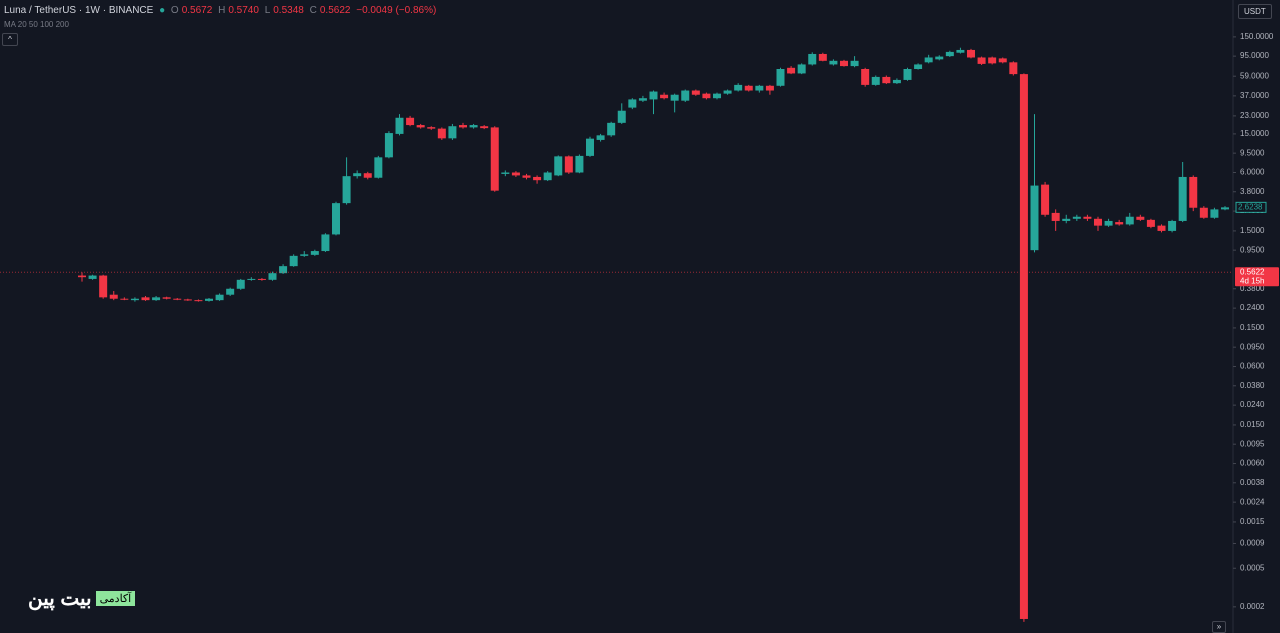  Describe the element at coordinates (1254, 115) in the screenshot. I see `y-tick-label: 23.0000` at that location.